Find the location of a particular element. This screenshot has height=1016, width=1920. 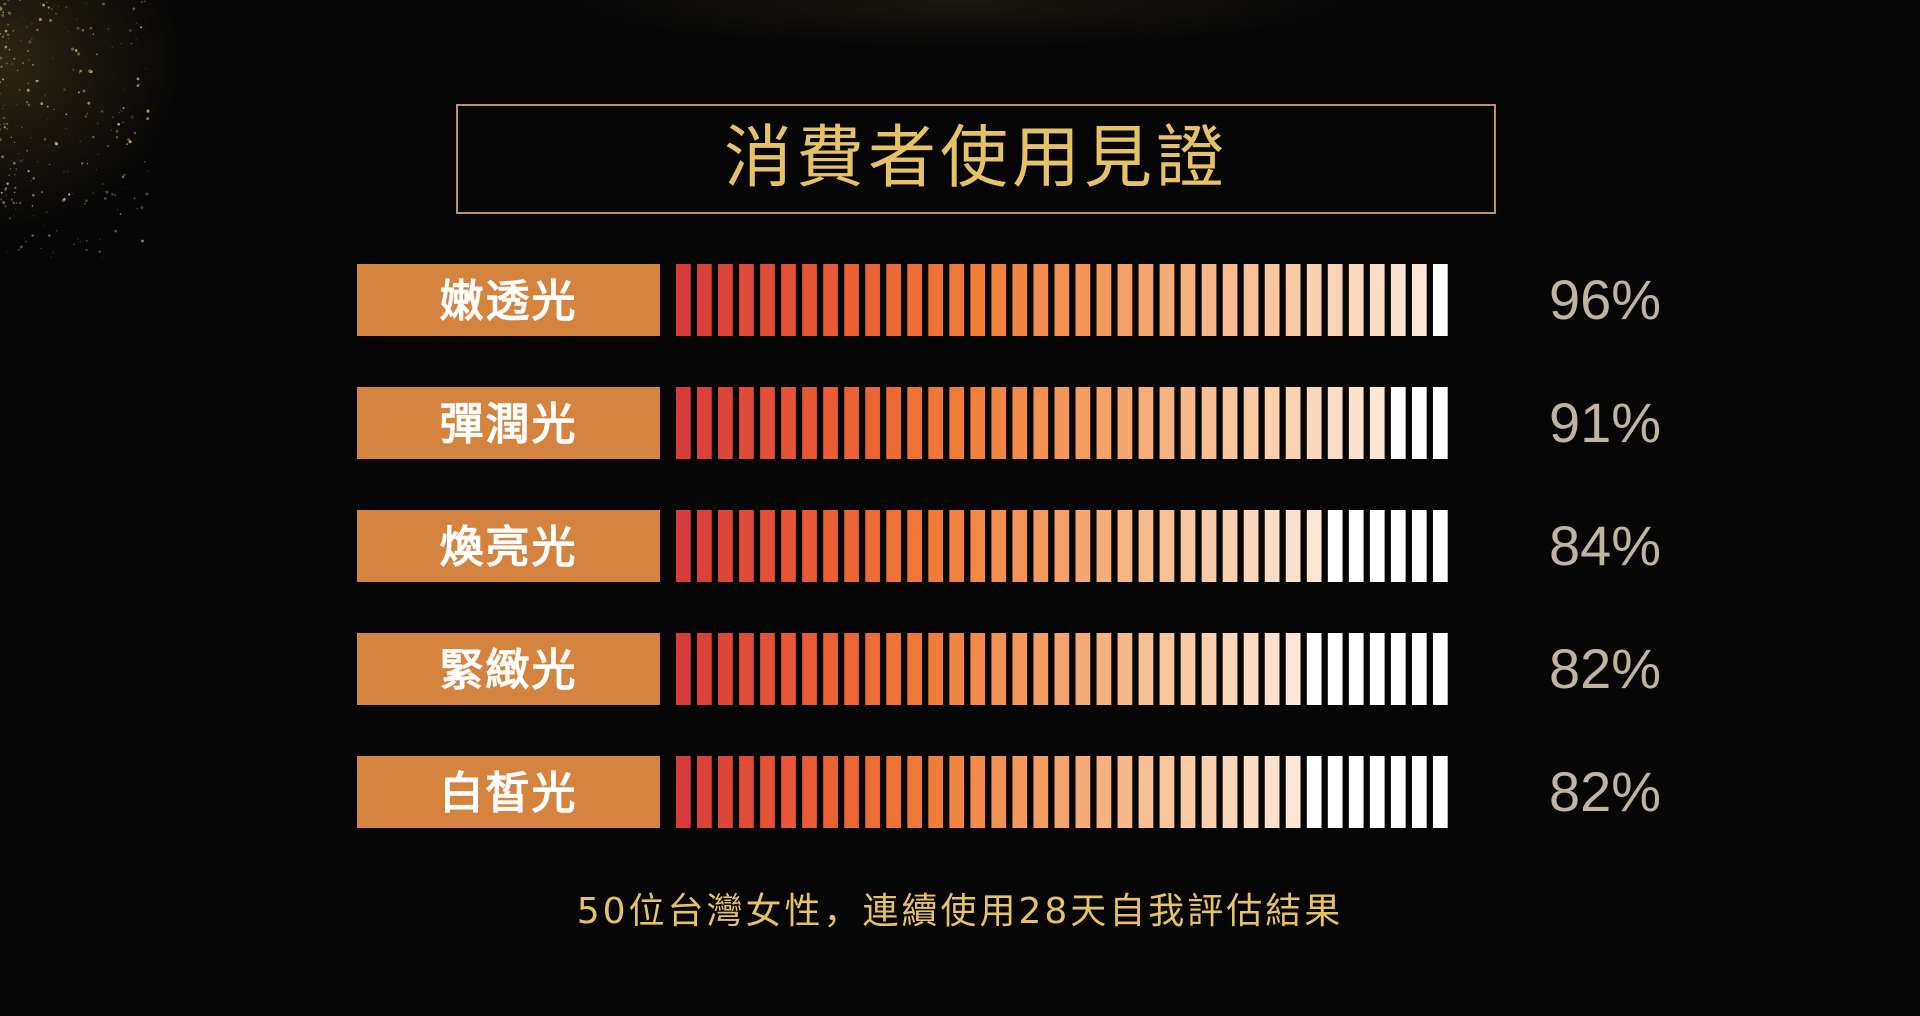

chart-caption: 50位台灣女性，連續使用28天自我評估結果 is located at coordinates (960, 911).